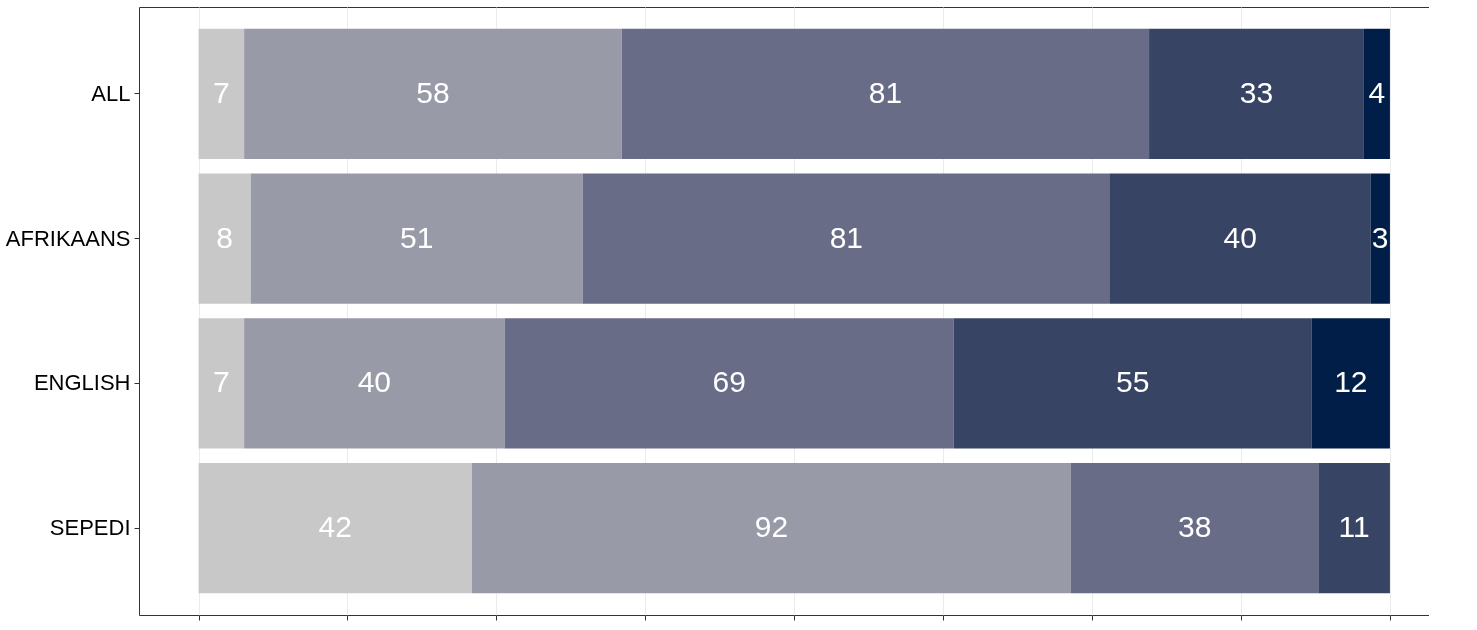 This screenshot has width=1477, height=630. I want to click on y-tick-label: AFRIKAANS, so click(68, 238).